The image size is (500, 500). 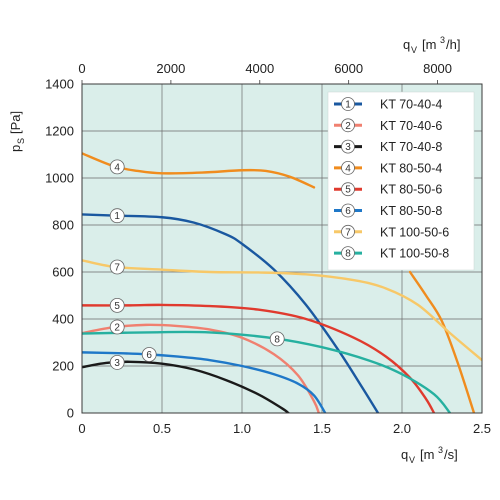 I want to click on y-tick-label: 400, so click(x=63, y=319).